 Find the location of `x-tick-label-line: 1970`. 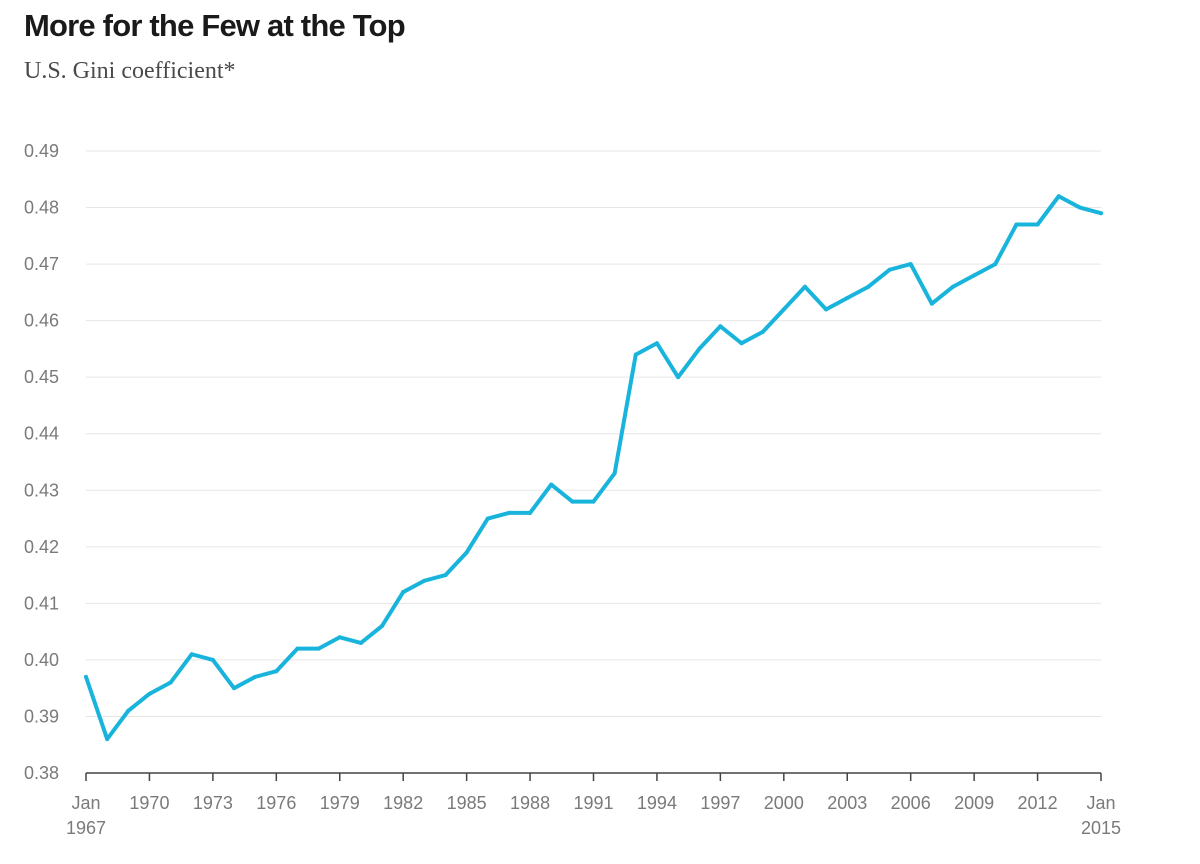

x-tick-label-line: 1970 is located at coordinates (149, 803).